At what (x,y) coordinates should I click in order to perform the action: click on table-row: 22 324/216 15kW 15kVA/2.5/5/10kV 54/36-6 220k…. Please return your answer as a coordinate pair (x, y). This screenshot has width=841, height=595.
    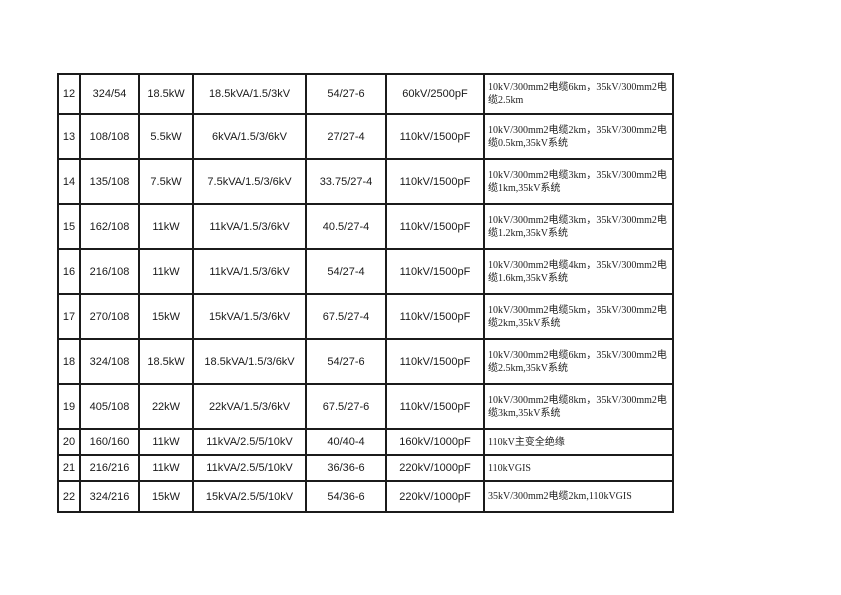
    Looking at the image, I should click on (365, 496).